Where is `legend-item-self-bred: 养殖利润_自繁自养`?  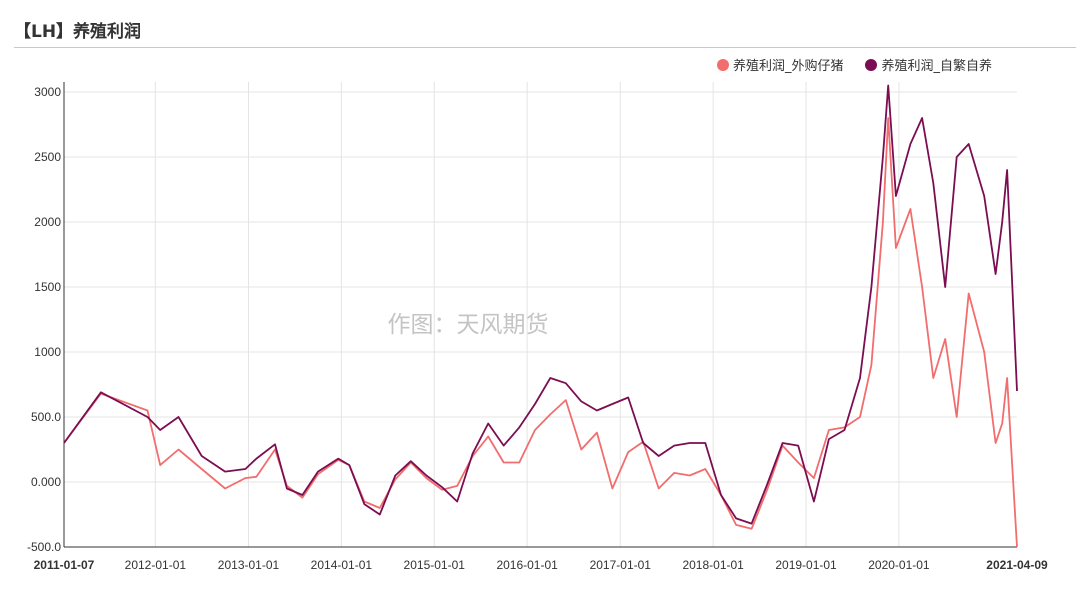 legend-item-self-bred: 养殖利润_自繁自养 is located at coordinates (928, 64).